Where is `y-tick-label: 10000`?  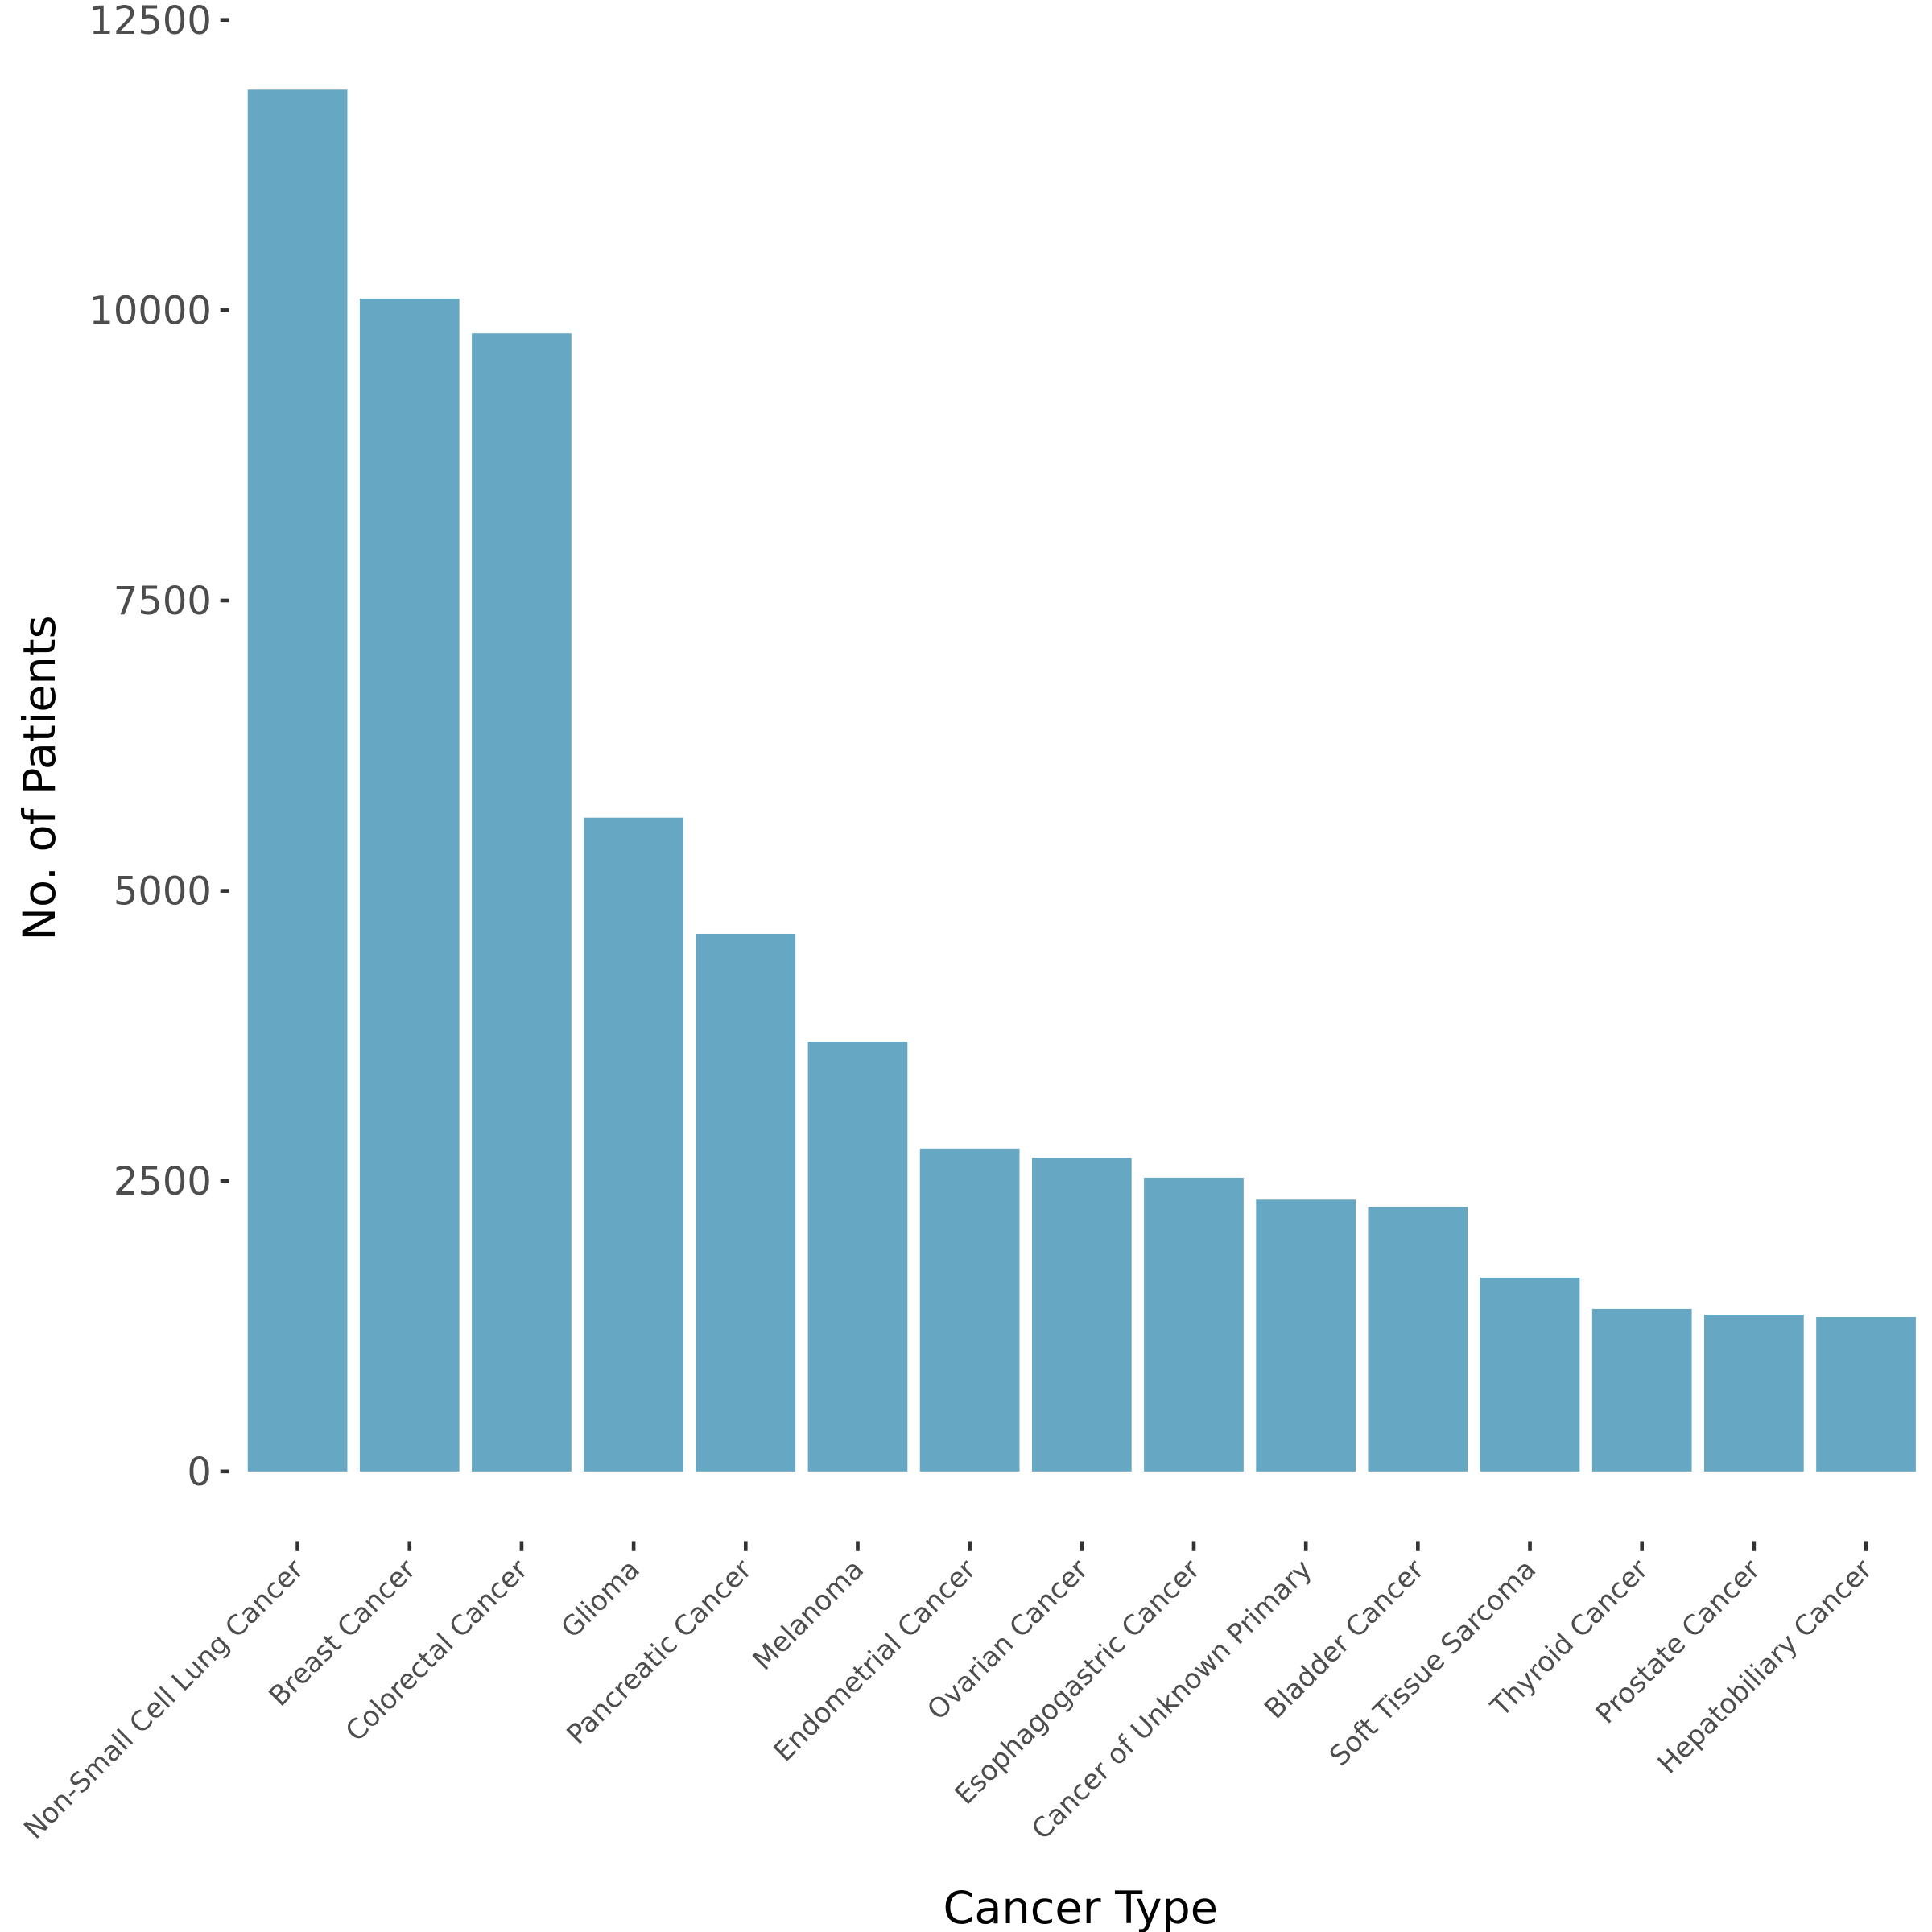
y-tick-label: 10000 is located at coordinates (150, 311).